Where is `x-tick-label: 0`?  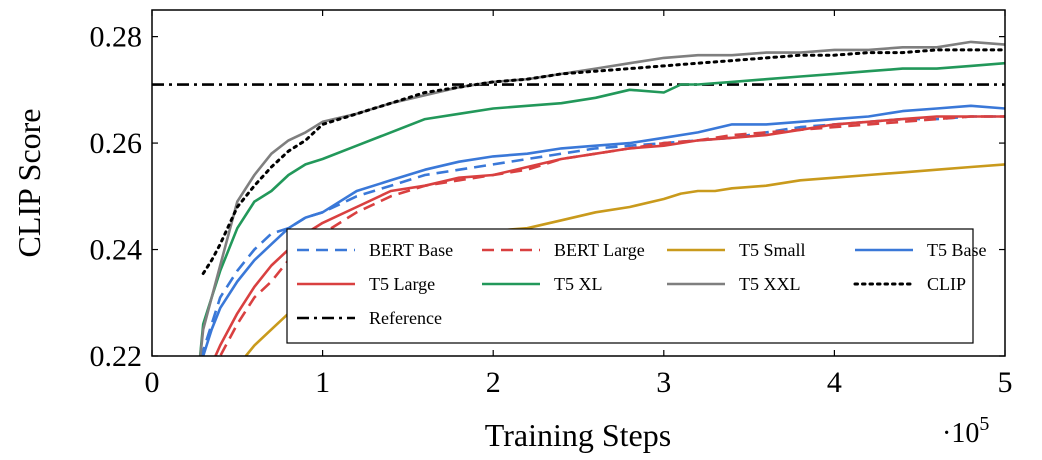
x-tick-label: 0 is located at coordinates (152, 382).